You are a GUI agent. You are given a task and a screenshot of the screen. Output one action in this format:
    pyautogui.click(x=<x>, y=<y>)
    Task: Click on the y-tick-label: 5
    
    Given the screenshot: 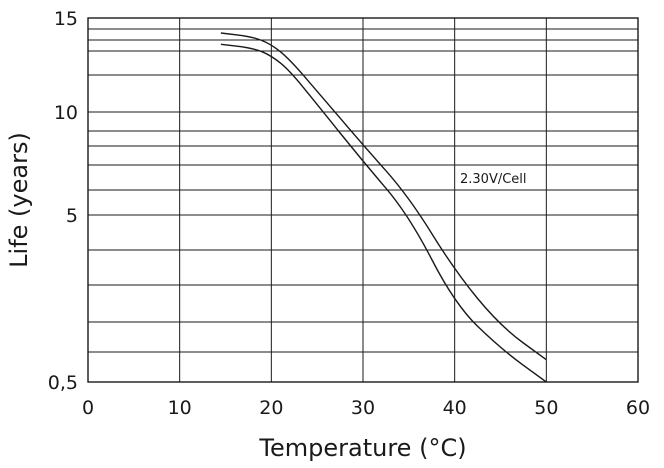 What is the action you would take?
    pyautogui.click(x=72, y=216)
    